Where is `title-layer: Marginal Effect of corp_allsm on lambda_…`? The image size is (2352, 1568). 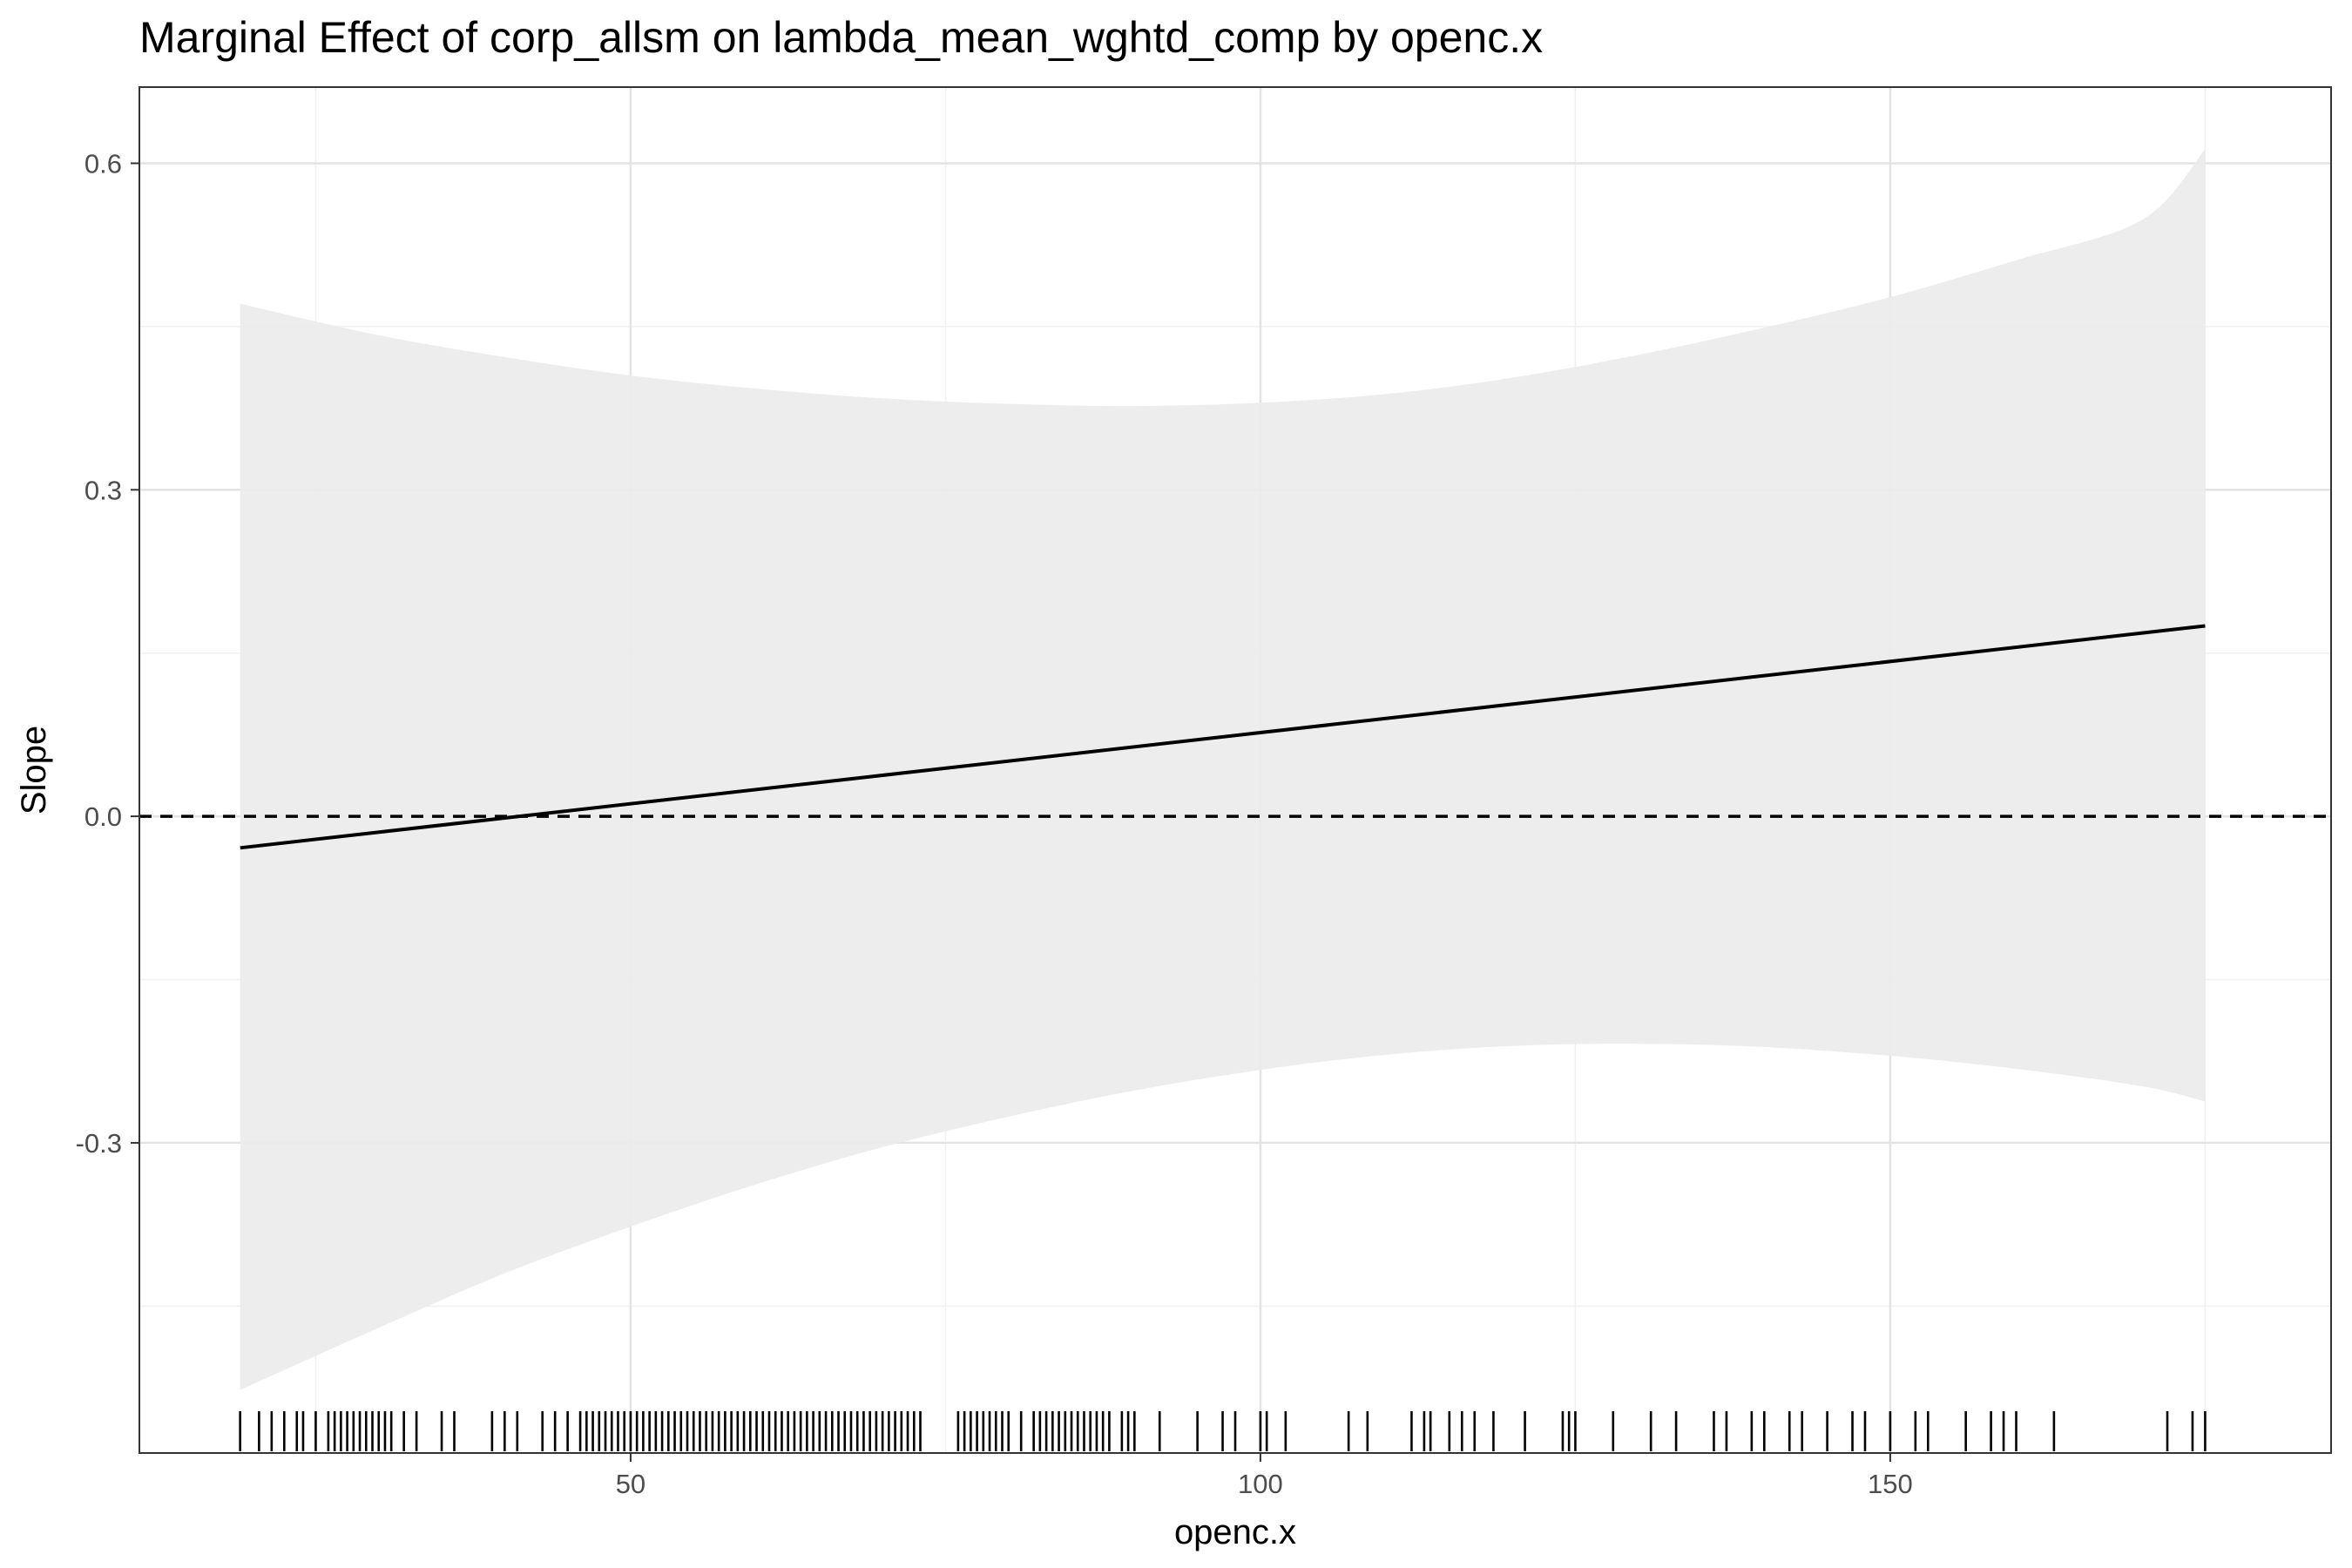
title-layer: Marginal Effect of corp_allsm on lambda_… is located at coordinates (841, 37).